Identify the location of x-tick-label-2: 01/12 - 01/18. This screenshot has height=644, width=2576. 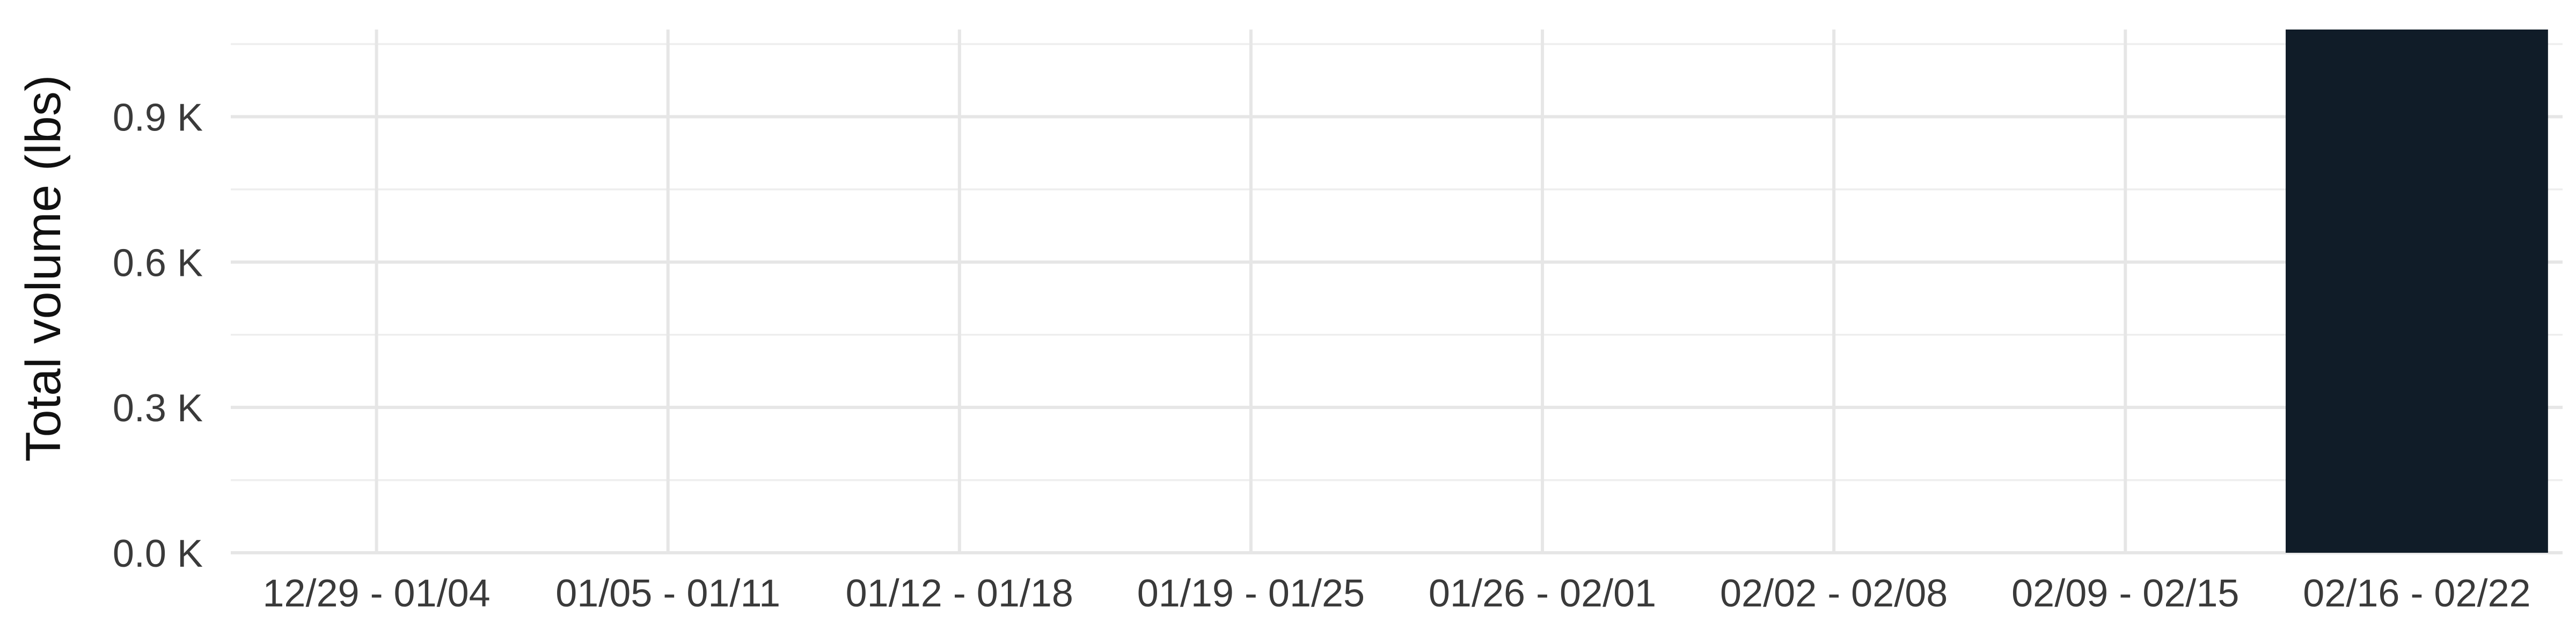
(959, 593).